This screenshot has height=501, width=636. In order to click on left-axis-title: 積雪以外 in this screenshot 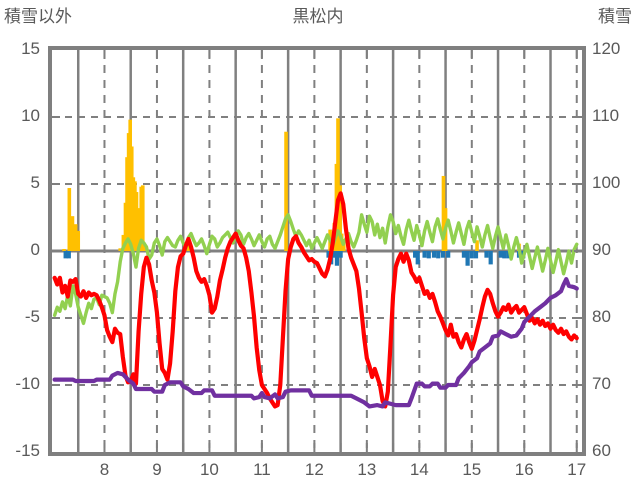, I will do `click(38, 16)`.